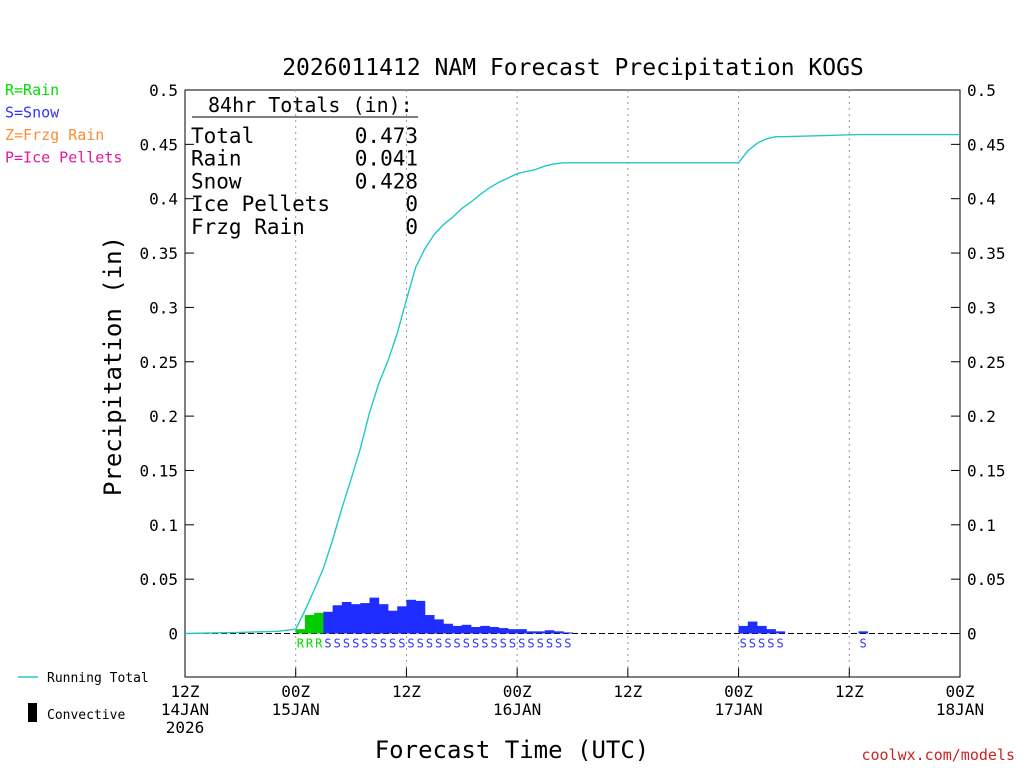  I want to click on x-tick-label: 00Z, so click(517, 691).